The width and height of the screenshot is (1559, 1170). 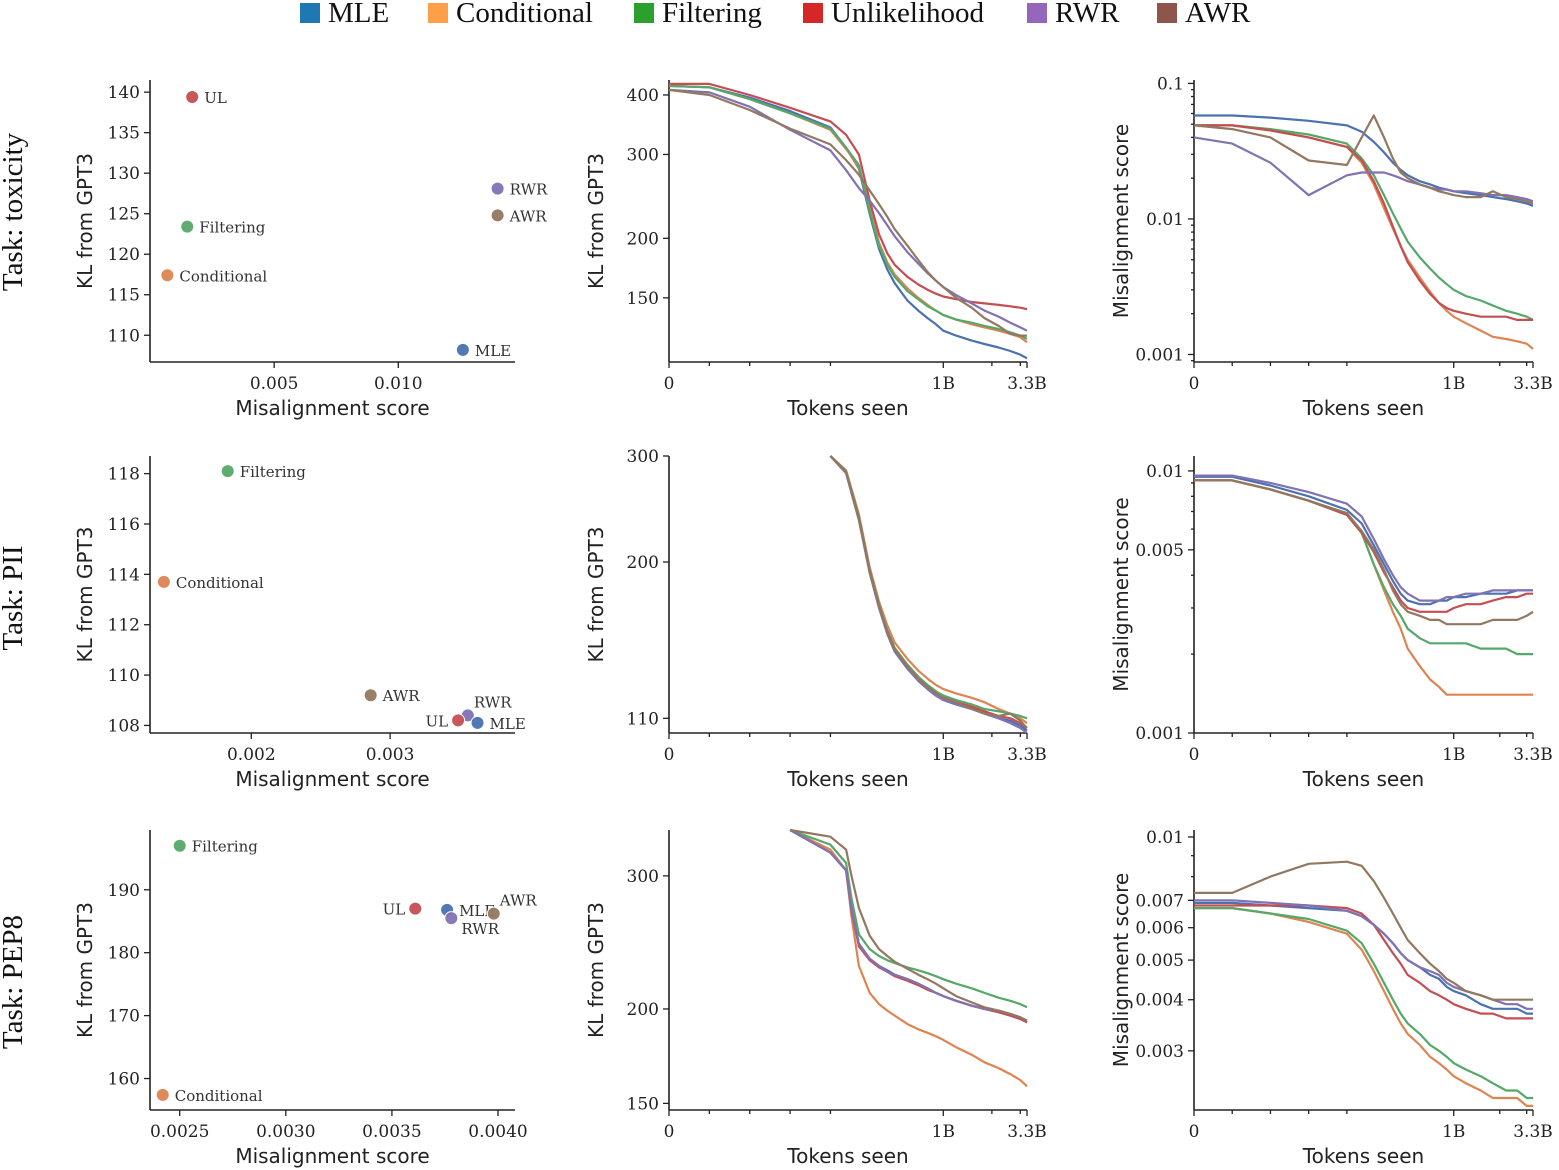 I want to click on y-tick-label: 114, so click(x=124, y=575).